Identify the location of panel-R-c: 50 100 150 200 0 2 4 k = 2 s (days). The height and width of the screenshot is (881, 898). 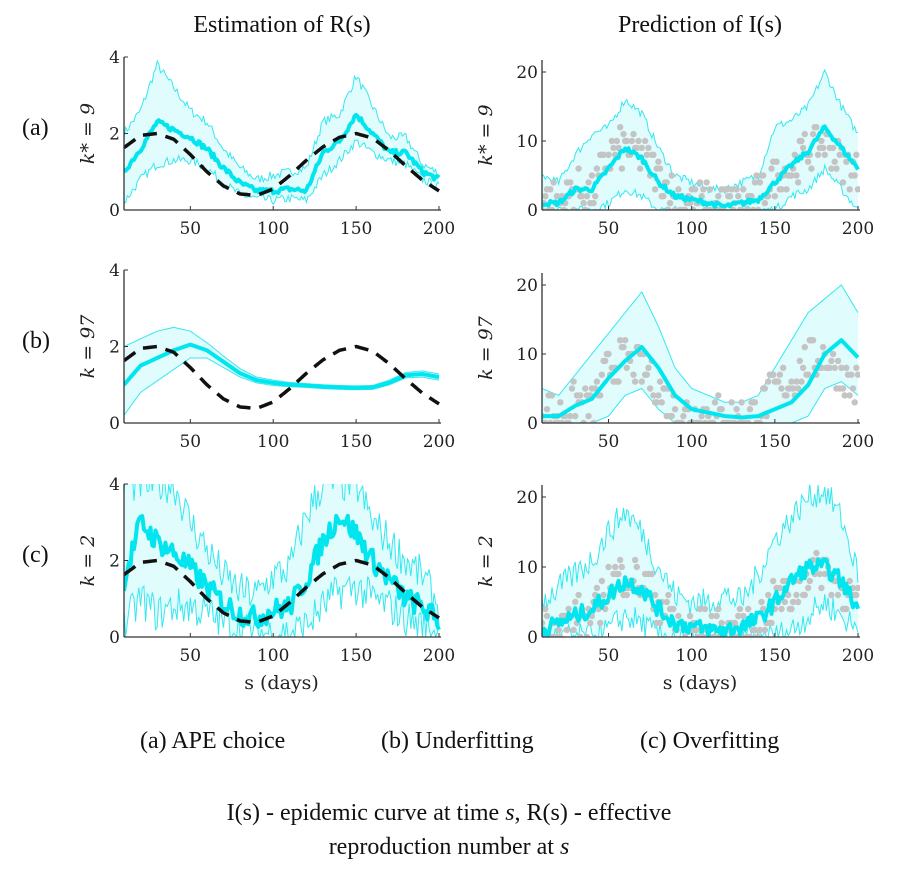
(266, 584).